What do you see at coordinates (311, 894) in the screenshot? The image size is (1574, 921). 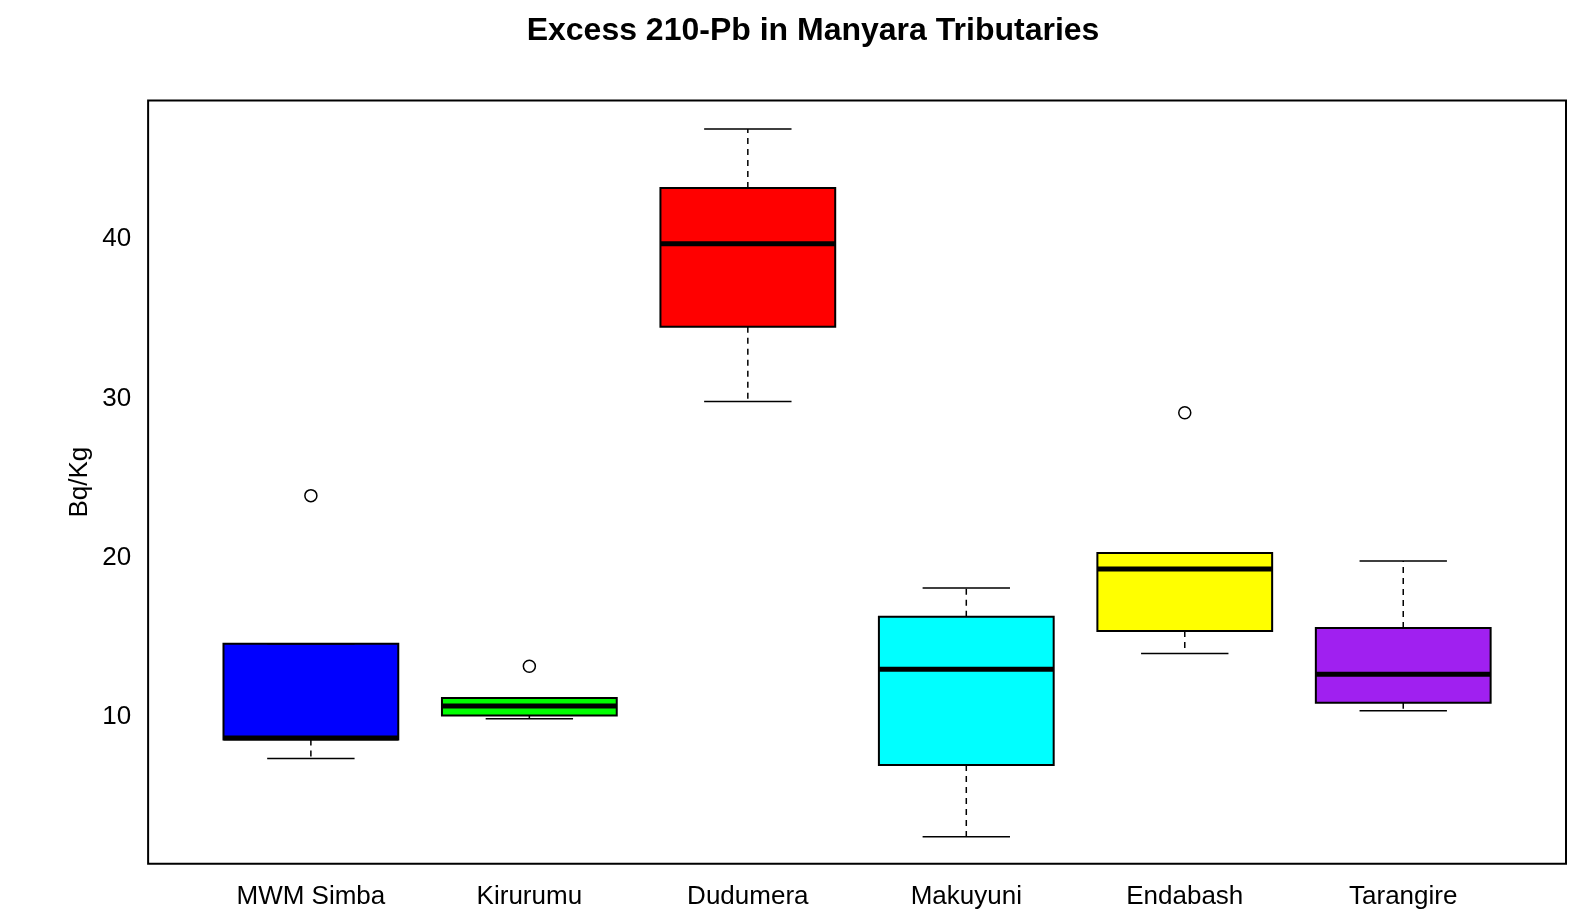 I see `x-tick-label: MWM Simba` at bounding box center [311, 894].